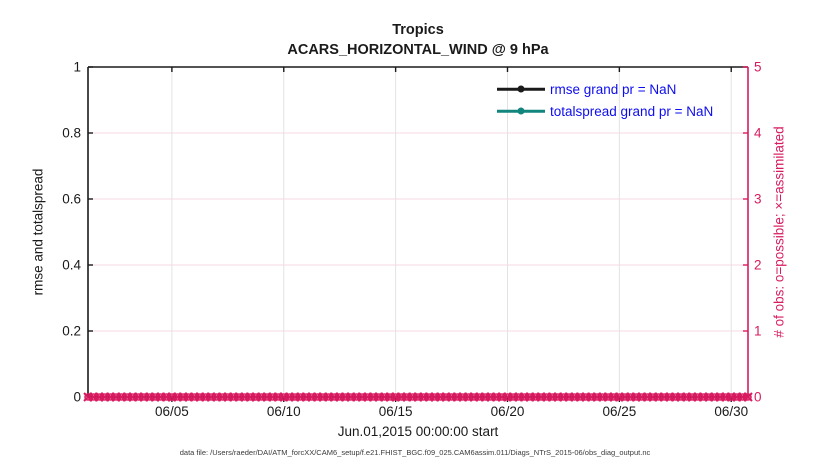 The height and width of the screenshot is (470, 830). Describe the element at coordinates (758, 133) in the screenshot. I see `svg-text: 4` at that location.